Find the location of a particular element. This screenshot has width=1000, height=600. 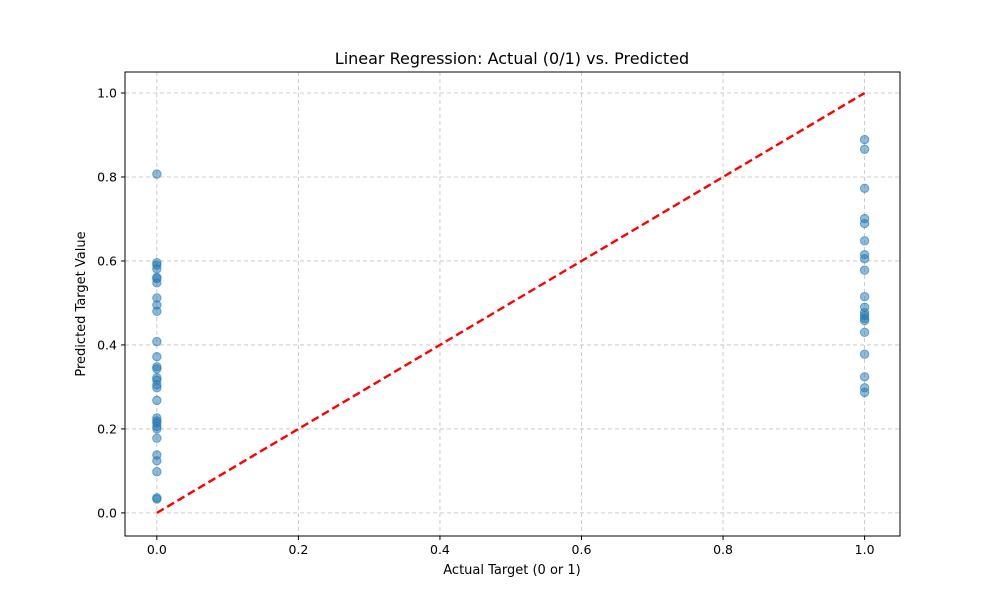

x-axis-label: Actual Target (0 or 1) is located at coordinates (511, 570).